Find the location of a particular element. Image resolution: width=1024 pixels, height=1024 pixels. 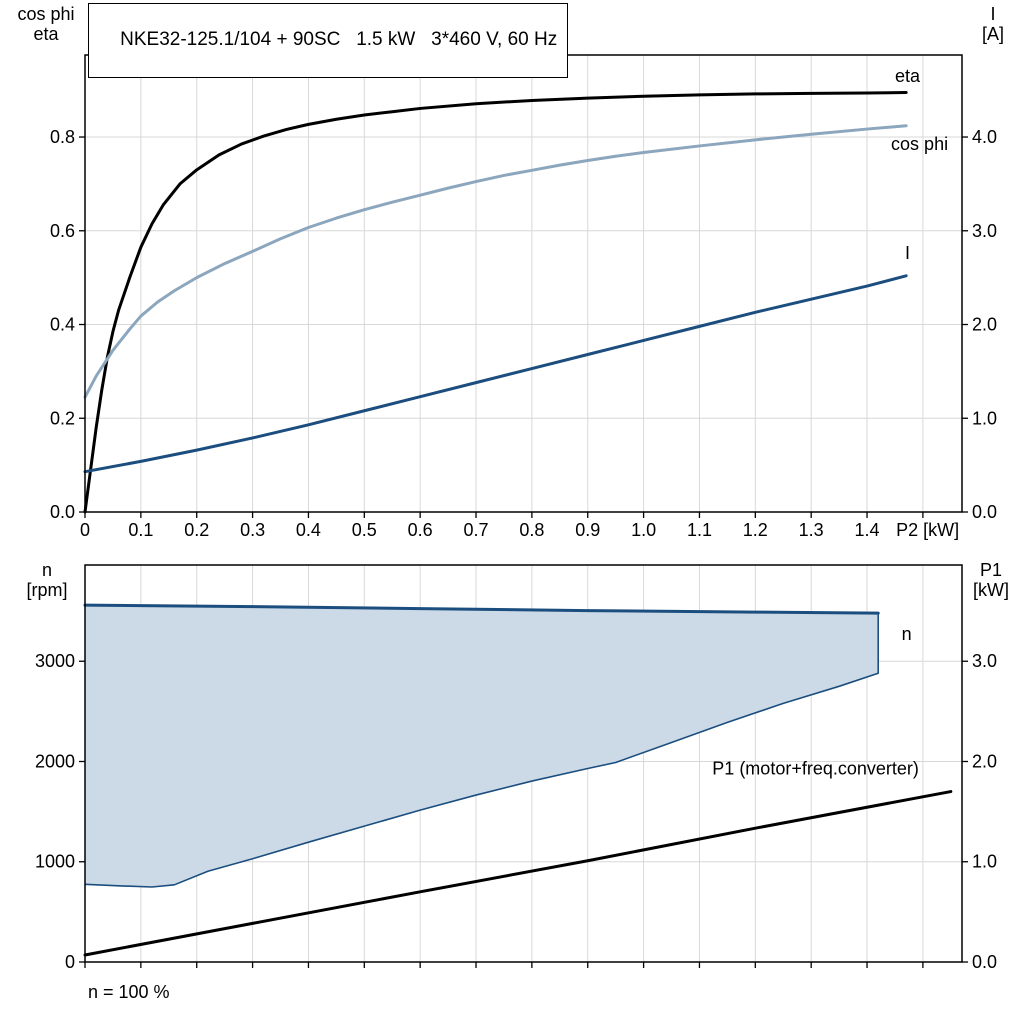

x-tick-label: 1.2 is located at coordinates (755, 530).